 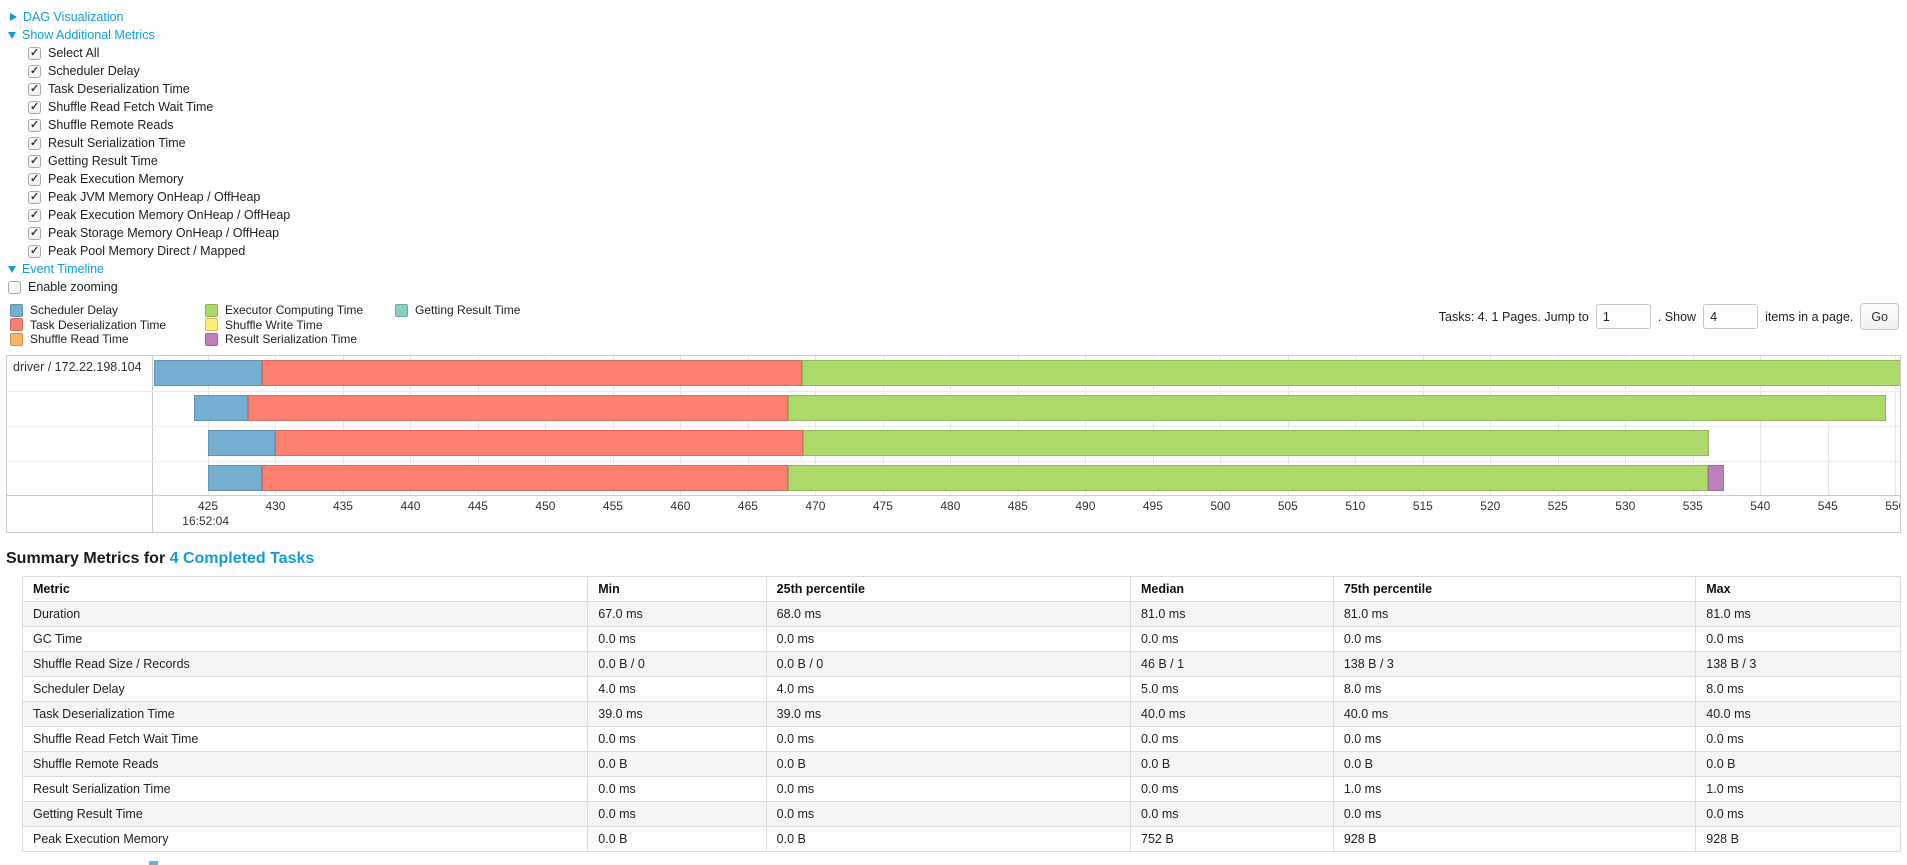 What do you see at coordinates (107, 339) in the screenshot?
I see `legend-item: Shuffle Read Time` at bounding box center [107, 339].